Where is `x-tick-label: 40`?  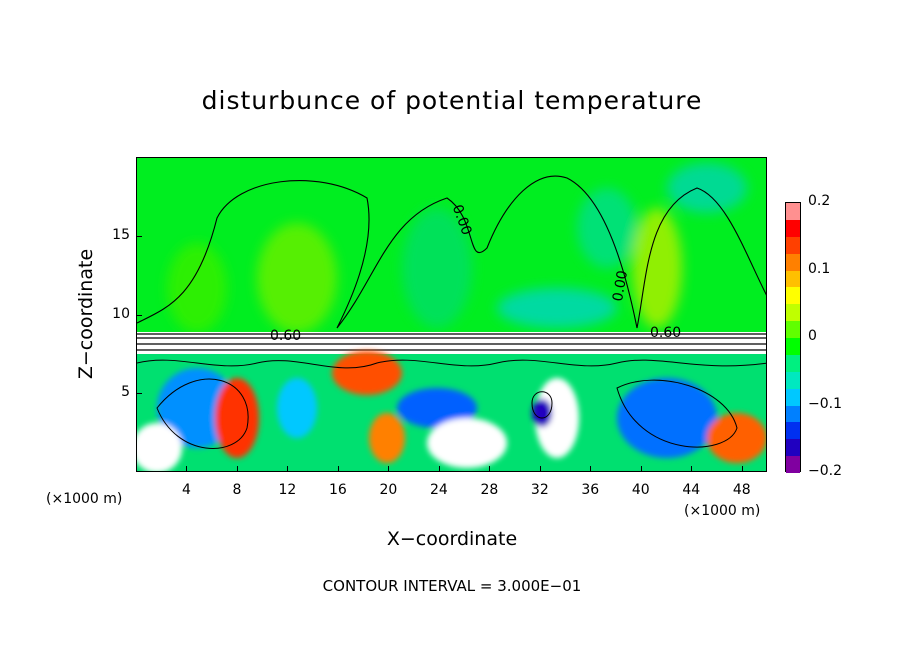
x-tick-label: 40 is located at coordinates (640, 490).